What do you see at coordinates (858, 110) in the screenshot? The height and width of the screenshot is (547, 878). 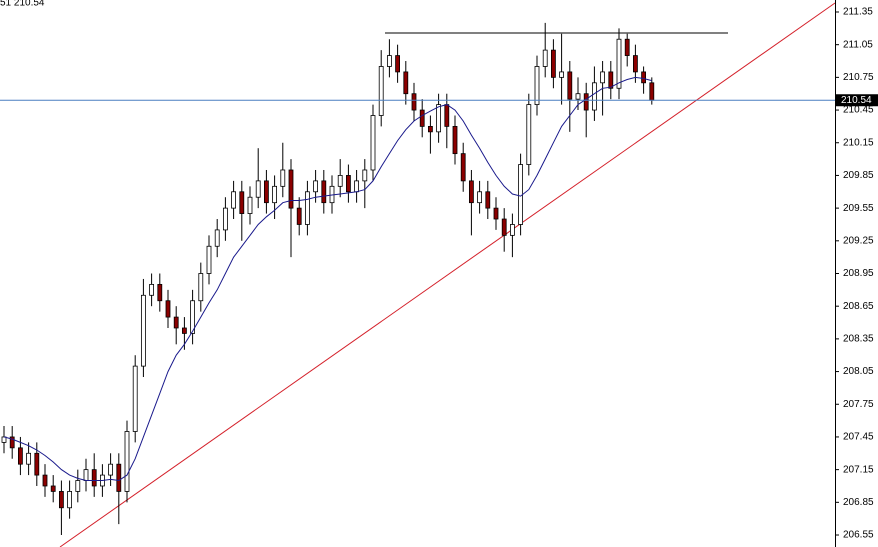 I see `y-tick-label: 210.45` at bounding box center [858, 110].